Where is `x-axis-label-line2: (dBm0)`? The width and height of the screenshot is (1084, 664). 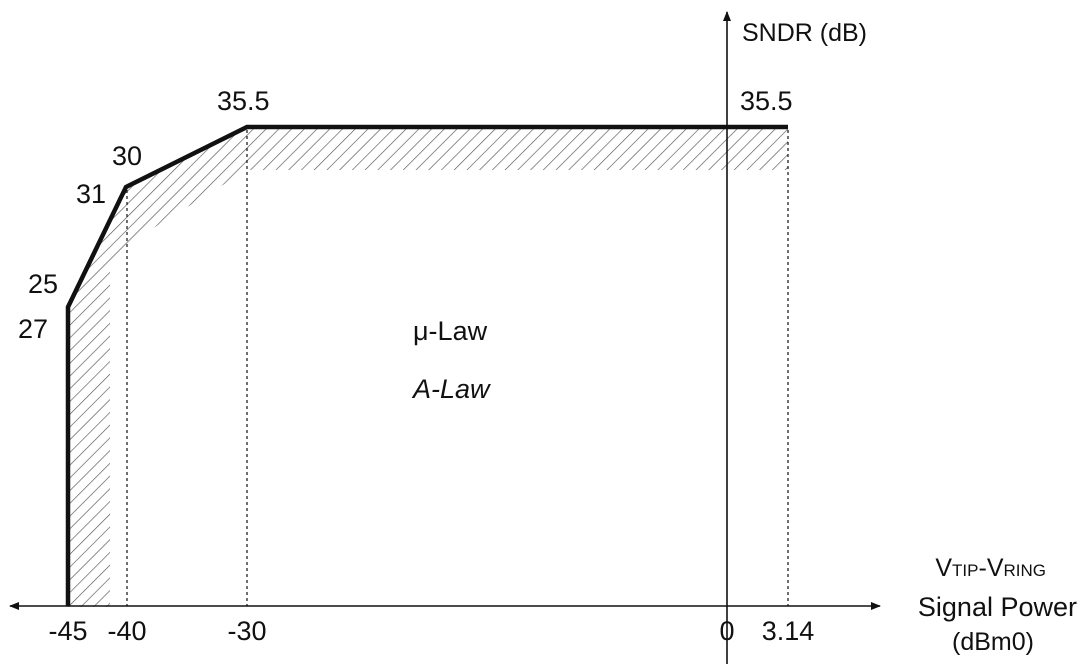
x-axis-label-line2: (dBm0) is located at coordinates (993, 642).